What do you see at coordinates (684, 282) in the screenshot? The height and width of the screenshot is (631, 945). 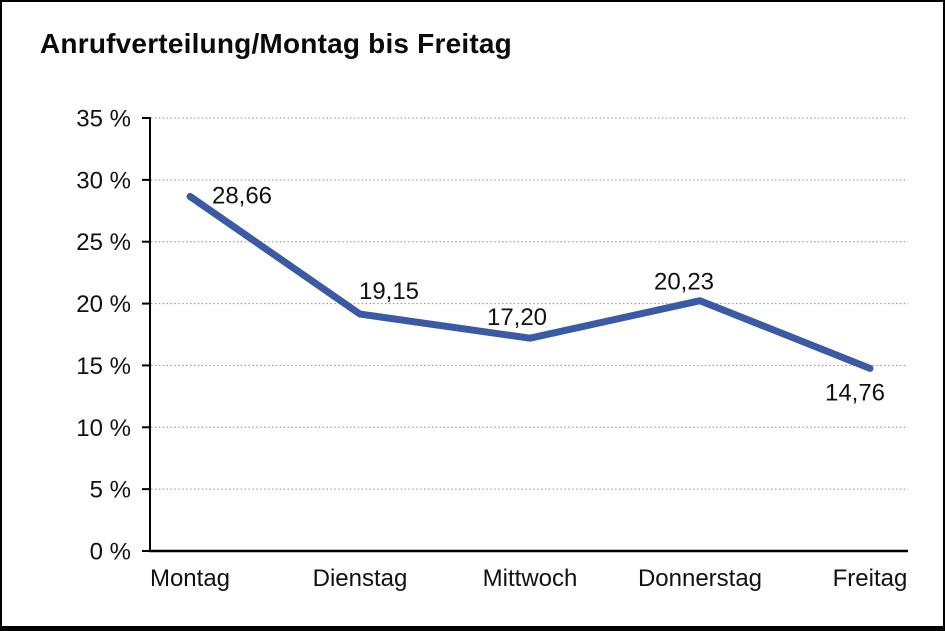 I see `data-label: 20,23` at bounding box center [684, 282].